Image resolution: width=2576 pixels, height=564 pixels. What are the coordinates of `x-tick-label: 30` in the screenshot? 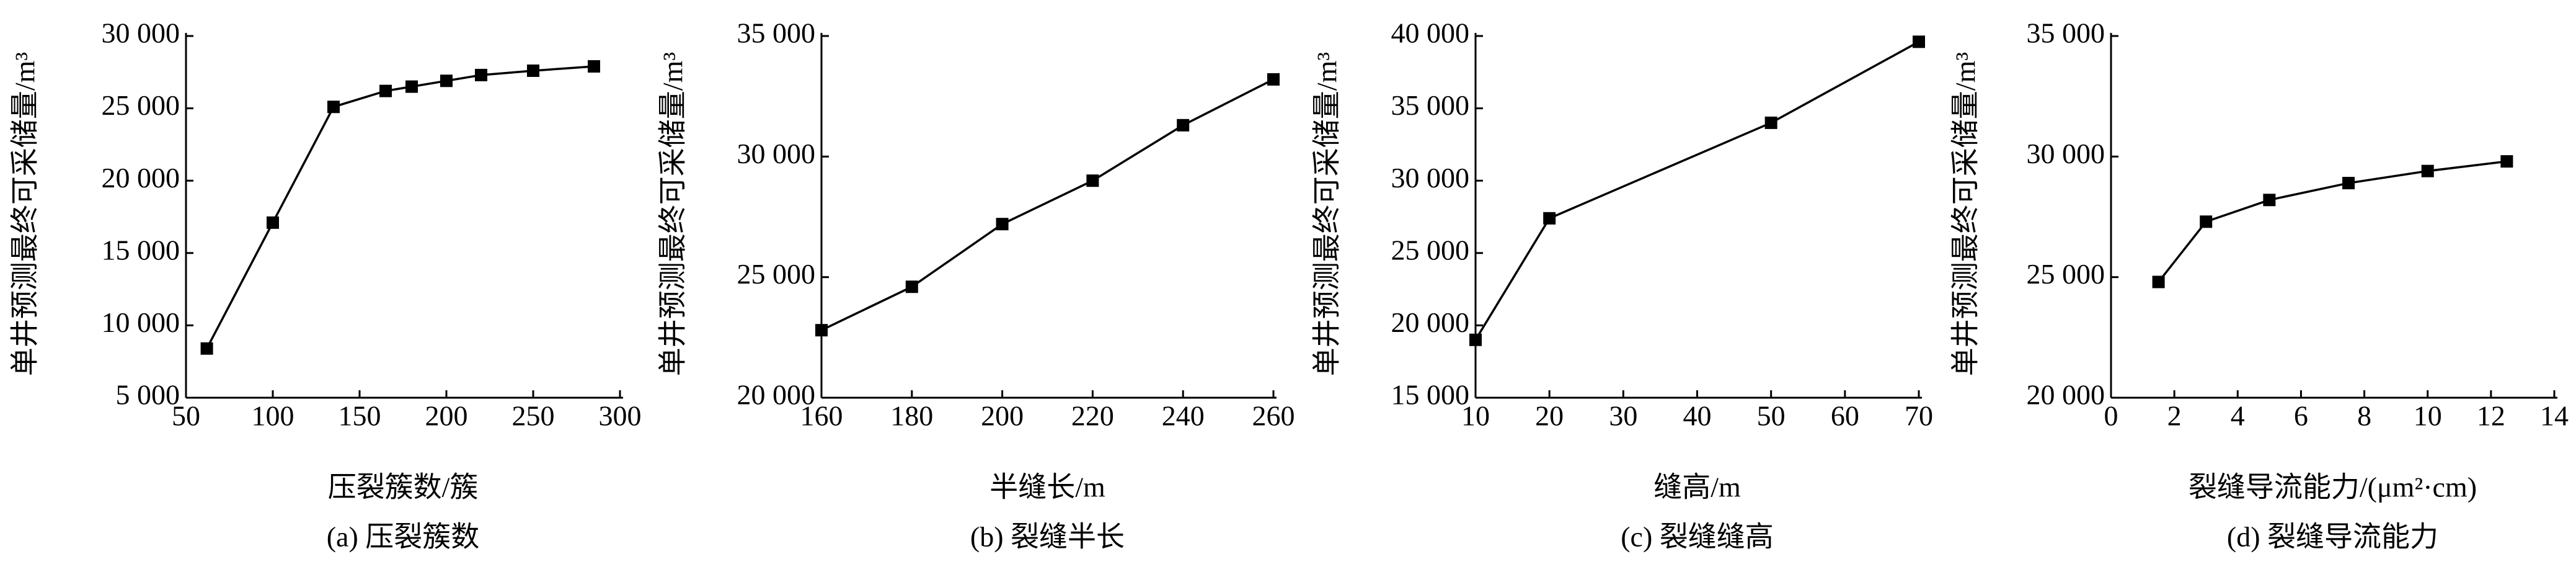 It's located at (1623, 416).